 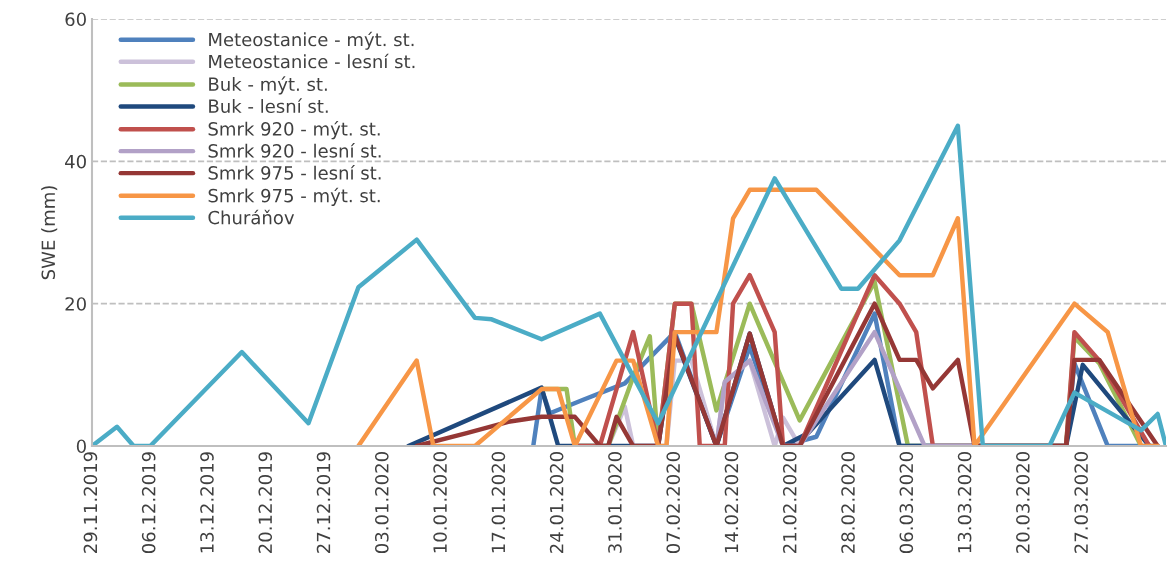 What do you see at coordinates (381, 503) in the screenshot?
I see `x-tick-label: 03.01.2020` at bounding box center [381, 503].